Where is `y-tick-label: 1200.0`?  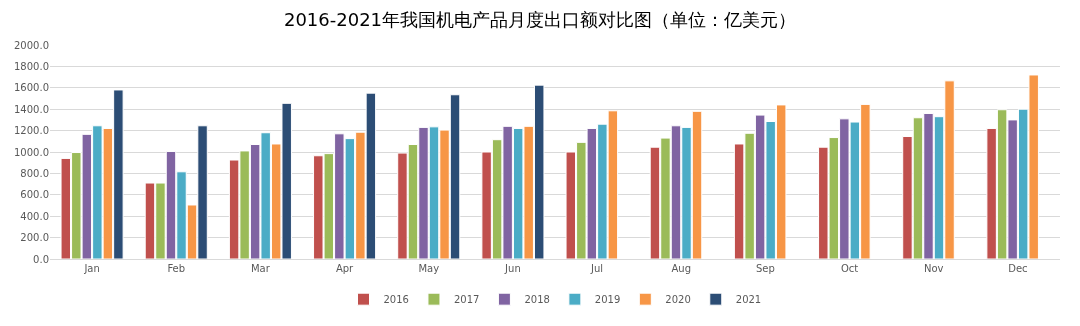 y-tick-label: 1200.0 is located at coordinates (31, 131).